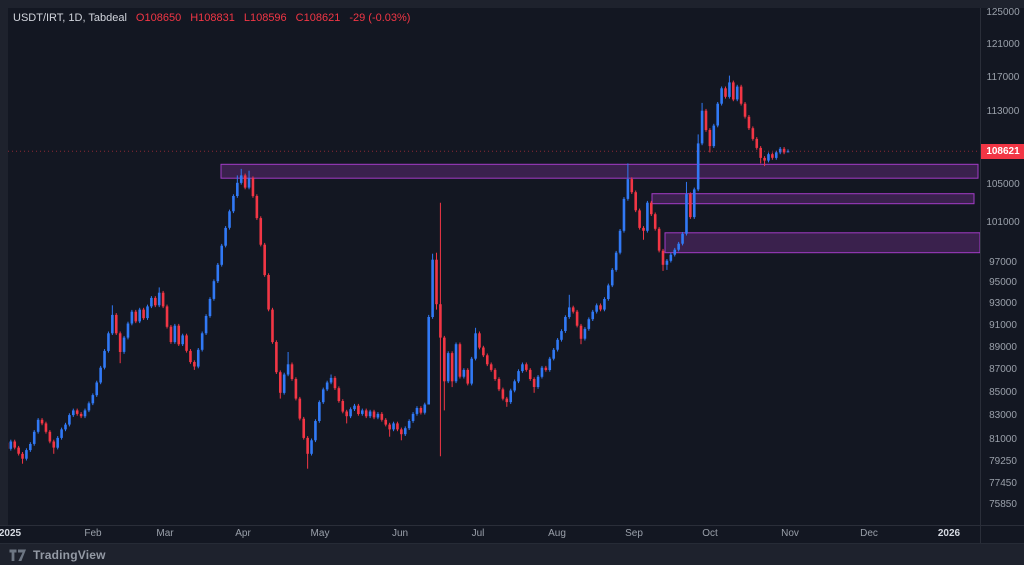 This screenshot has width=1024, height=565. Describe the element at coordinates (1003, 439) in the screenshot. I see `y-axis-tick: 81000` at that location.